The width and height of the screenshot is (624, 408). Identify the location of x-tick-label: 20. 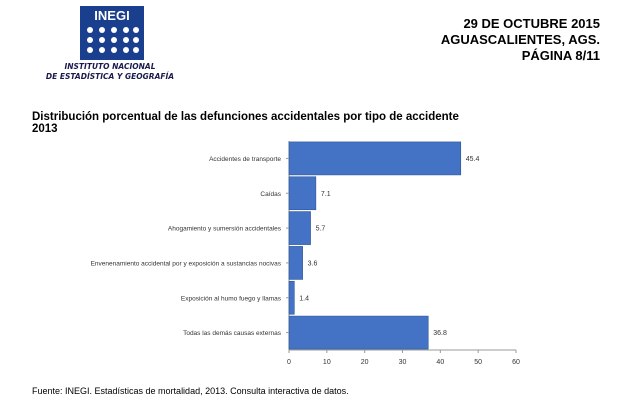
(365, 362).